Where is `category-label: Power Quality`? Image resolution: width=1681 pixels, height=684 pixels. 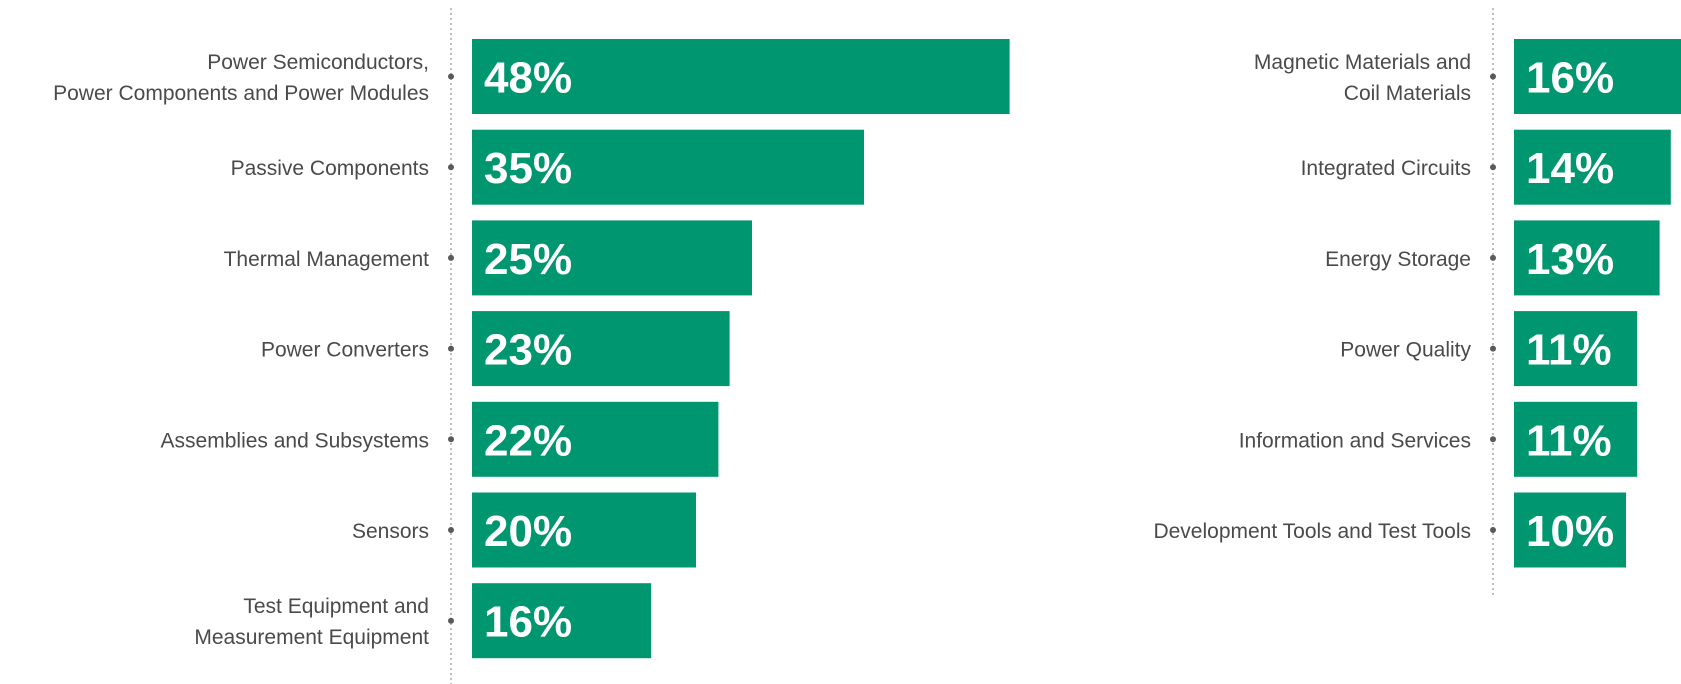 category-label: Power Quality is located at coordinates (1405, 350).